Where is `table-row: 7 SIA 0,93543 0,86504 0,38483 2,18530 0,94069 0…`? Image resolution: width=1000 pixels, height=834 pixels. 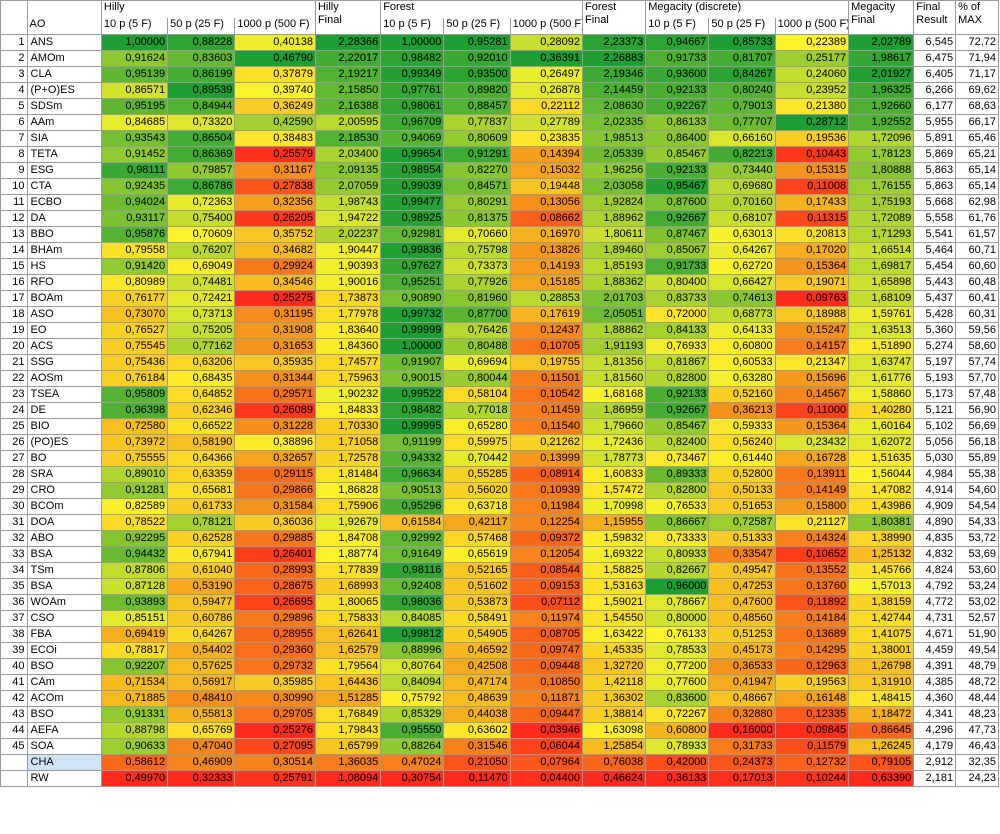
table-row: 7 SIA 0,93543 0,86504 0,38483 2,18530 0,94069 0… is located at coordinates (499, 138).